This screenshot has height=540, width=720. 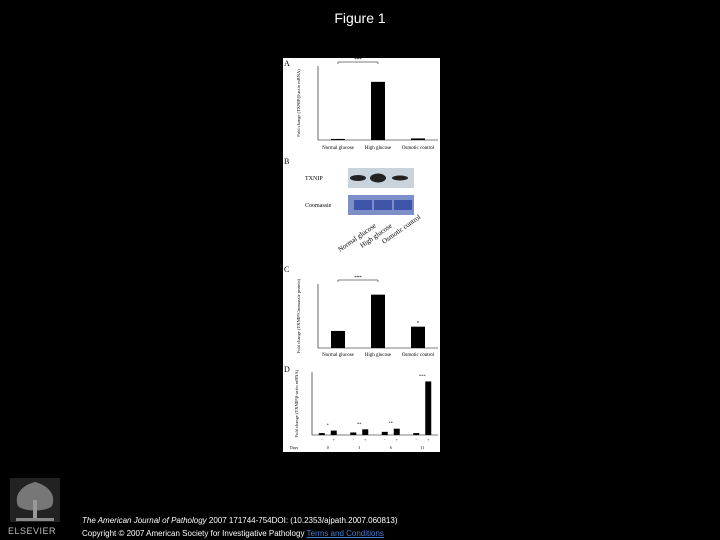 What do you see at coordinates (345, 533) in the screenshot?
I see `terms-link: Terms and Conditions` at bounding box center [345, 533].